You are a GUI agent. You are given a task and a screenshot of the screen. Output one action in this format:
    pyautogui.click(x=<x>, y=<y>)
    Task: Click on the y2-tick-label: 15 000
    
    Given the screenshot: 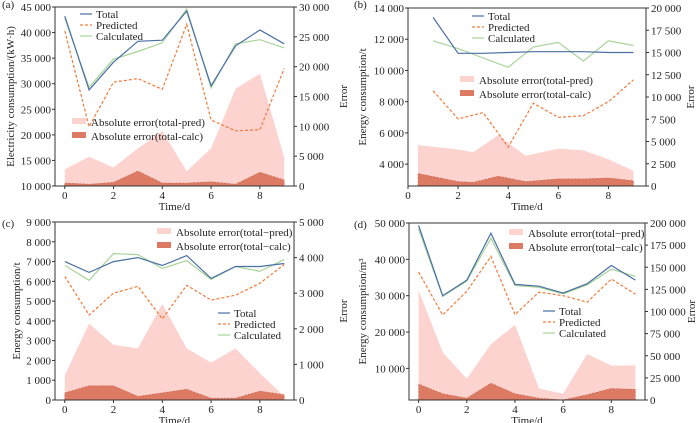 What is the action you would take?
    pyautogui.click(x=666, y=54)
    